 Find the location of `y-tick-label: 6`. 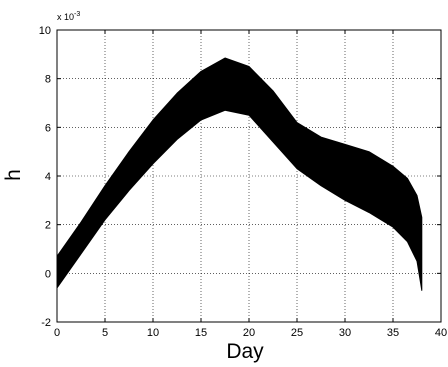

y-tick-label: 6 is located at coordinates (48, 128).